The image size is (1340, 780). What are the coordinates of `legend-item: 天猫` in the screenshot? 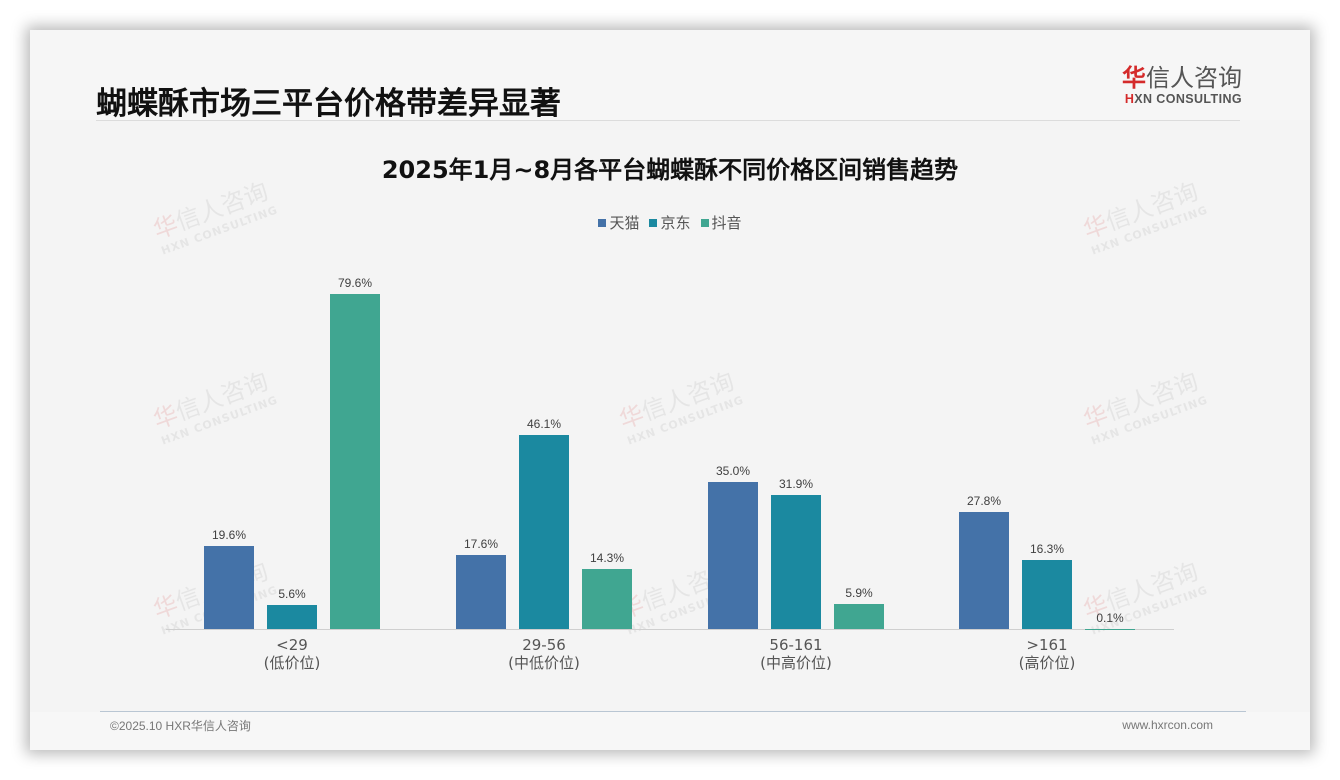 It's located at (618, 222).